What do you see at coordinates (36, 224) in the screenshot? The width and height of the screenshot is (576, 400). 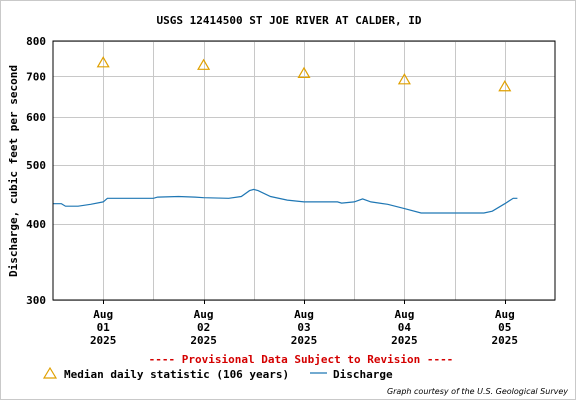 I see `y-tick-label-400: 400` at bounding box center [36, 224].